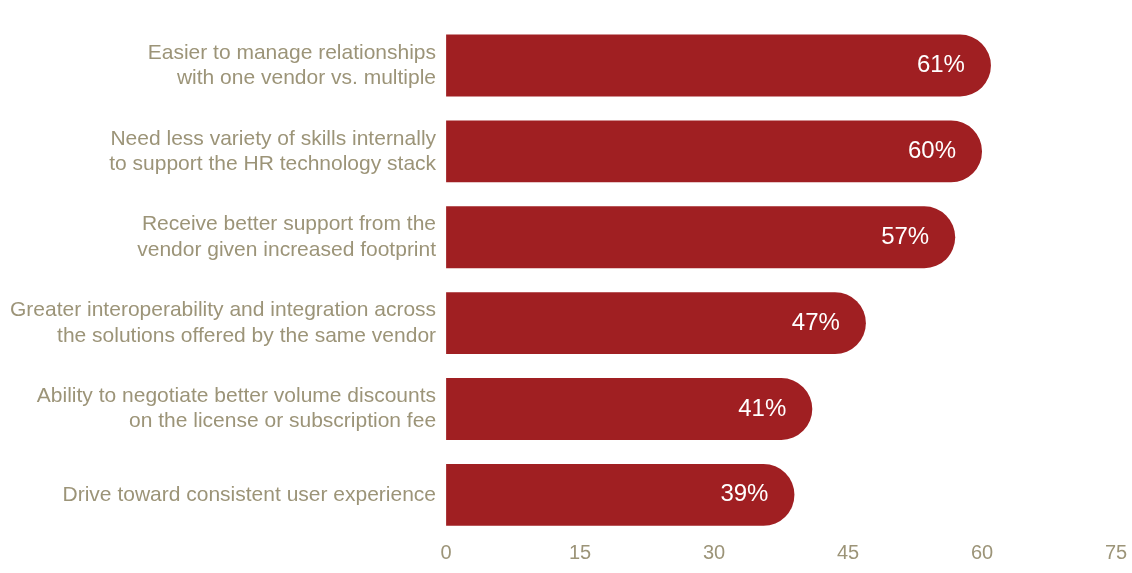  What do you see at coordinates (932, 150) in the screenshot?
I see `data-label: 60%` at bounding box center [932, 150].